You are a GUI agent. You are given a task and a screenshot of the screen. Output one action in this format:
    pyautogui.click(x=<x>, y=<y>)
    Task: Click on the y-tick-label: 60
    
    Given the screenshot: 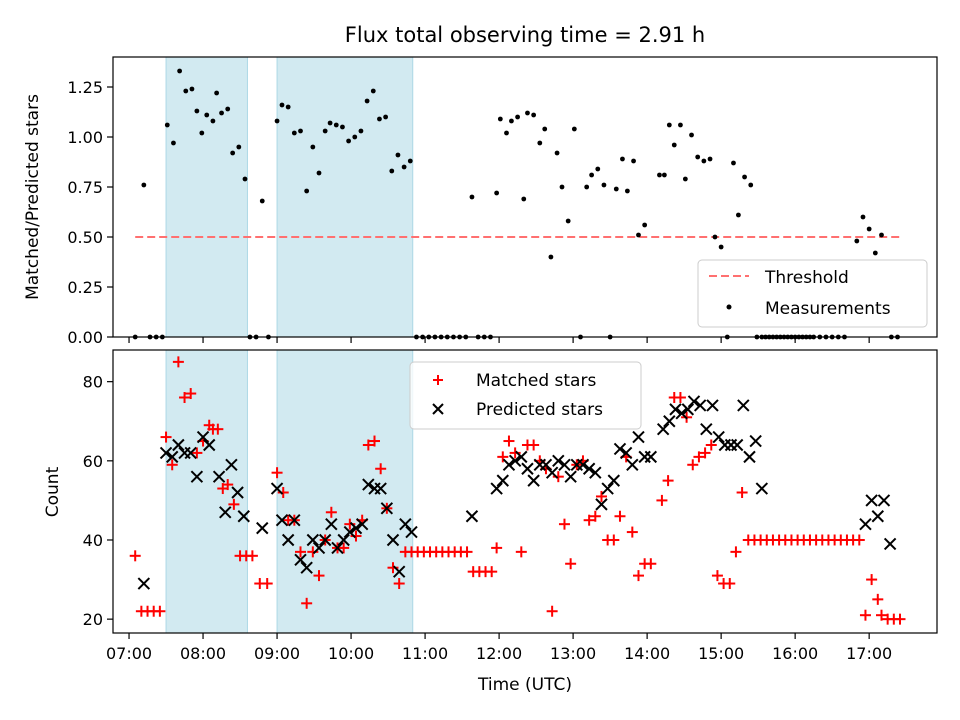 What is the action you would take?
    pyautogui.click(x=93, y=461)
    